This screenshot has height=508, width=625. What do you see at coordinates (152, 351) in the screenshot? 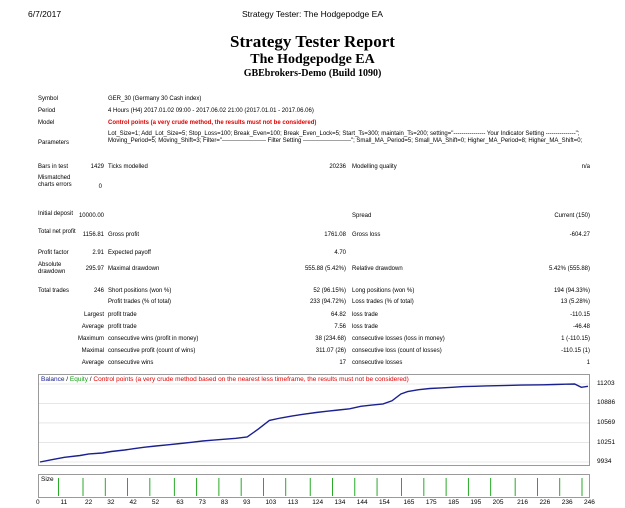
I see `maximal-cons-profit-label: consecutive profit (count of wins)` at bounding box center [152, 351].